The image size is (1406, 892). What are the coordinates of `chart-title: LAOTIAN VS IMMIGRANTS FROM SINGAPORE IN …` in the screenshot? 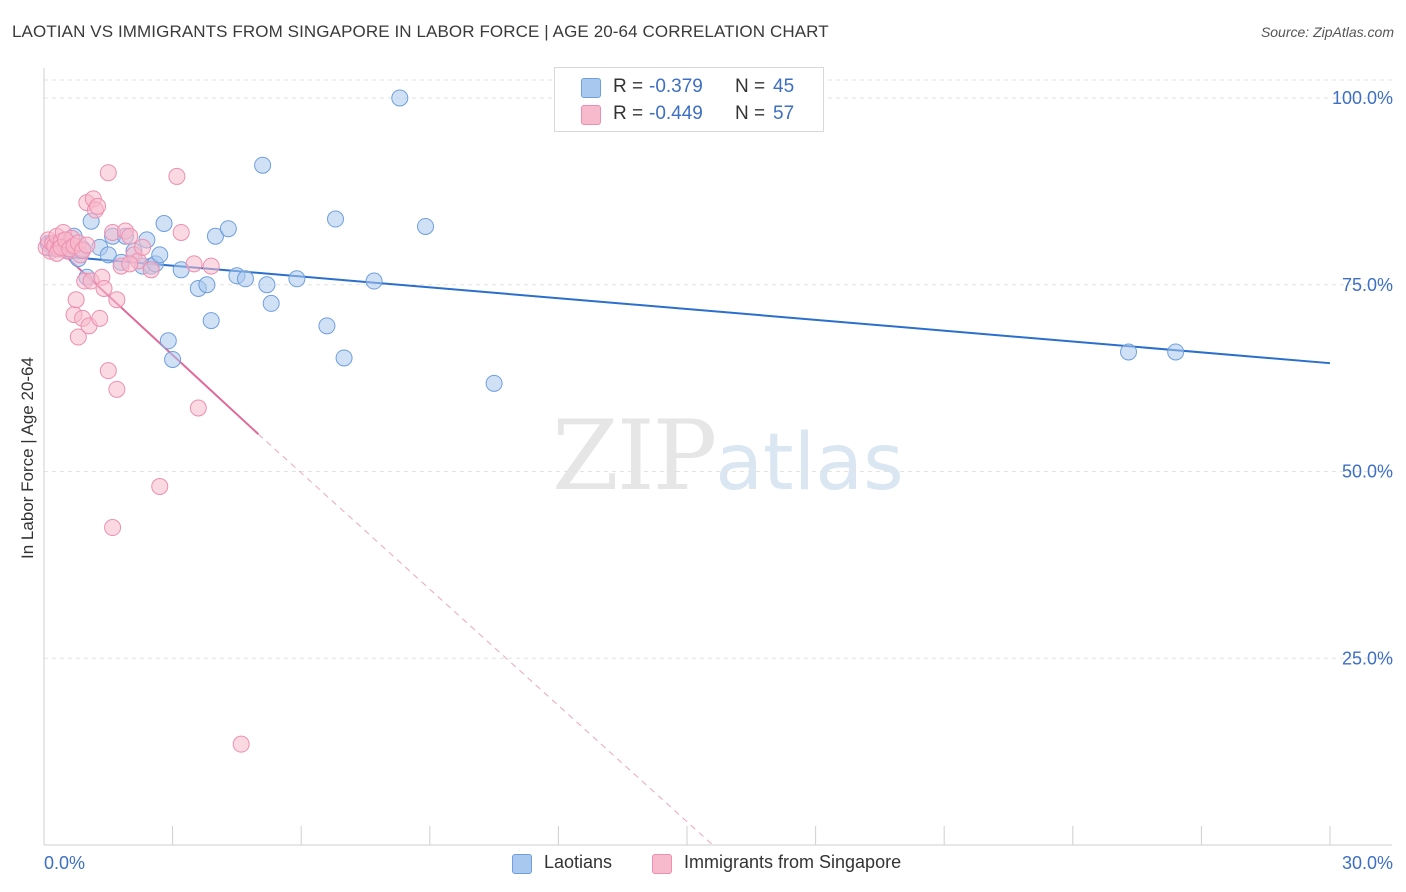 It's located at (420, 31).